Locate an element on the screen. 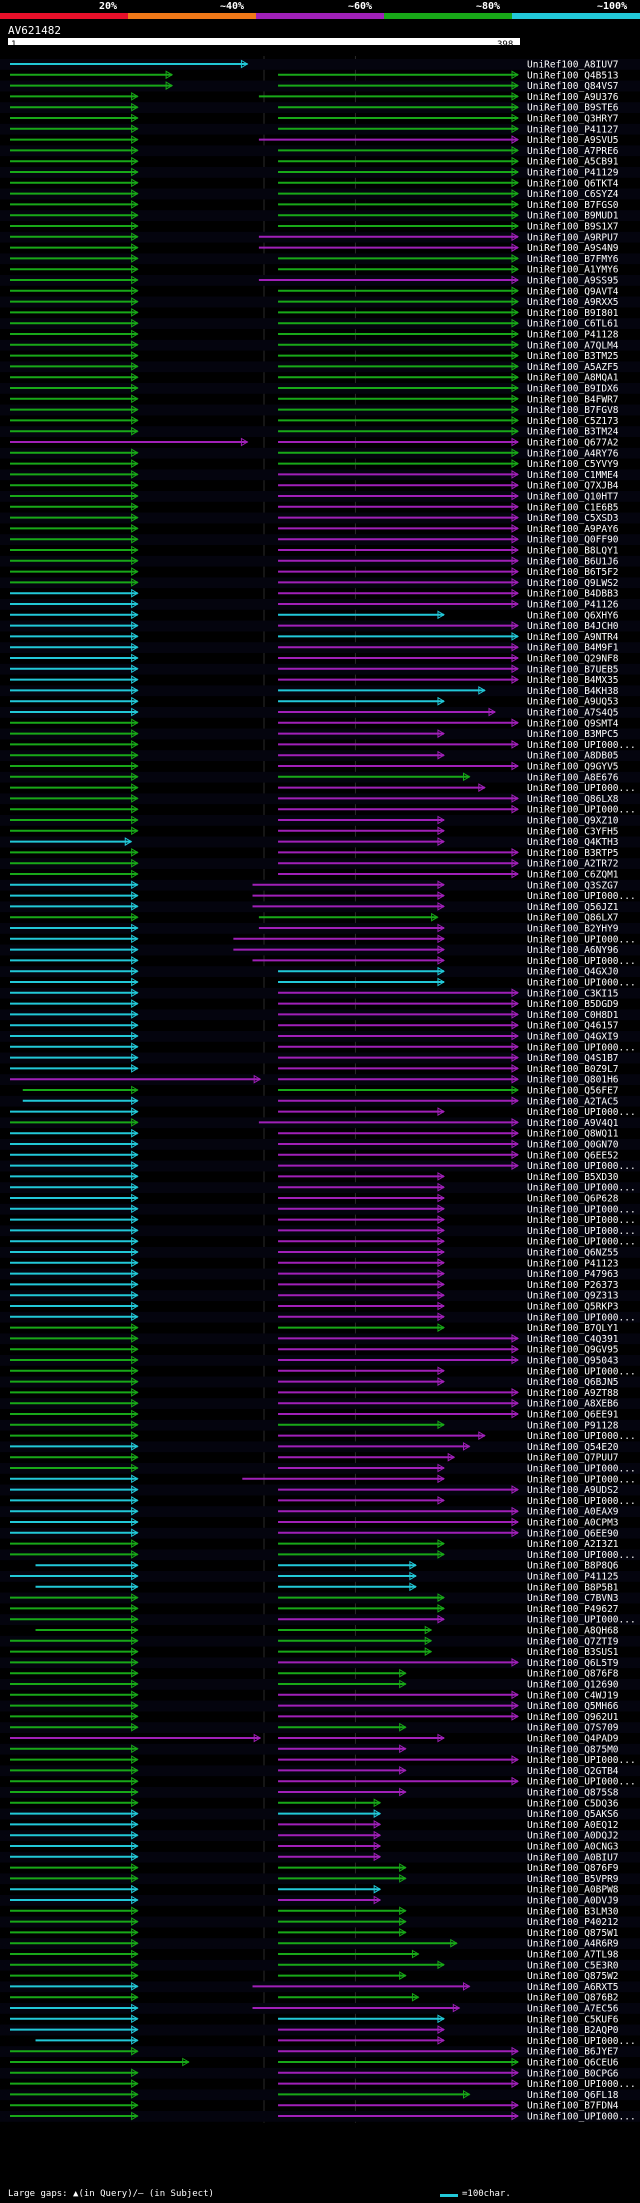 This screenshot has height=2203, width=640. hit-label: UniRef100_Q3HRY7 is located at coordinates (573, 119).